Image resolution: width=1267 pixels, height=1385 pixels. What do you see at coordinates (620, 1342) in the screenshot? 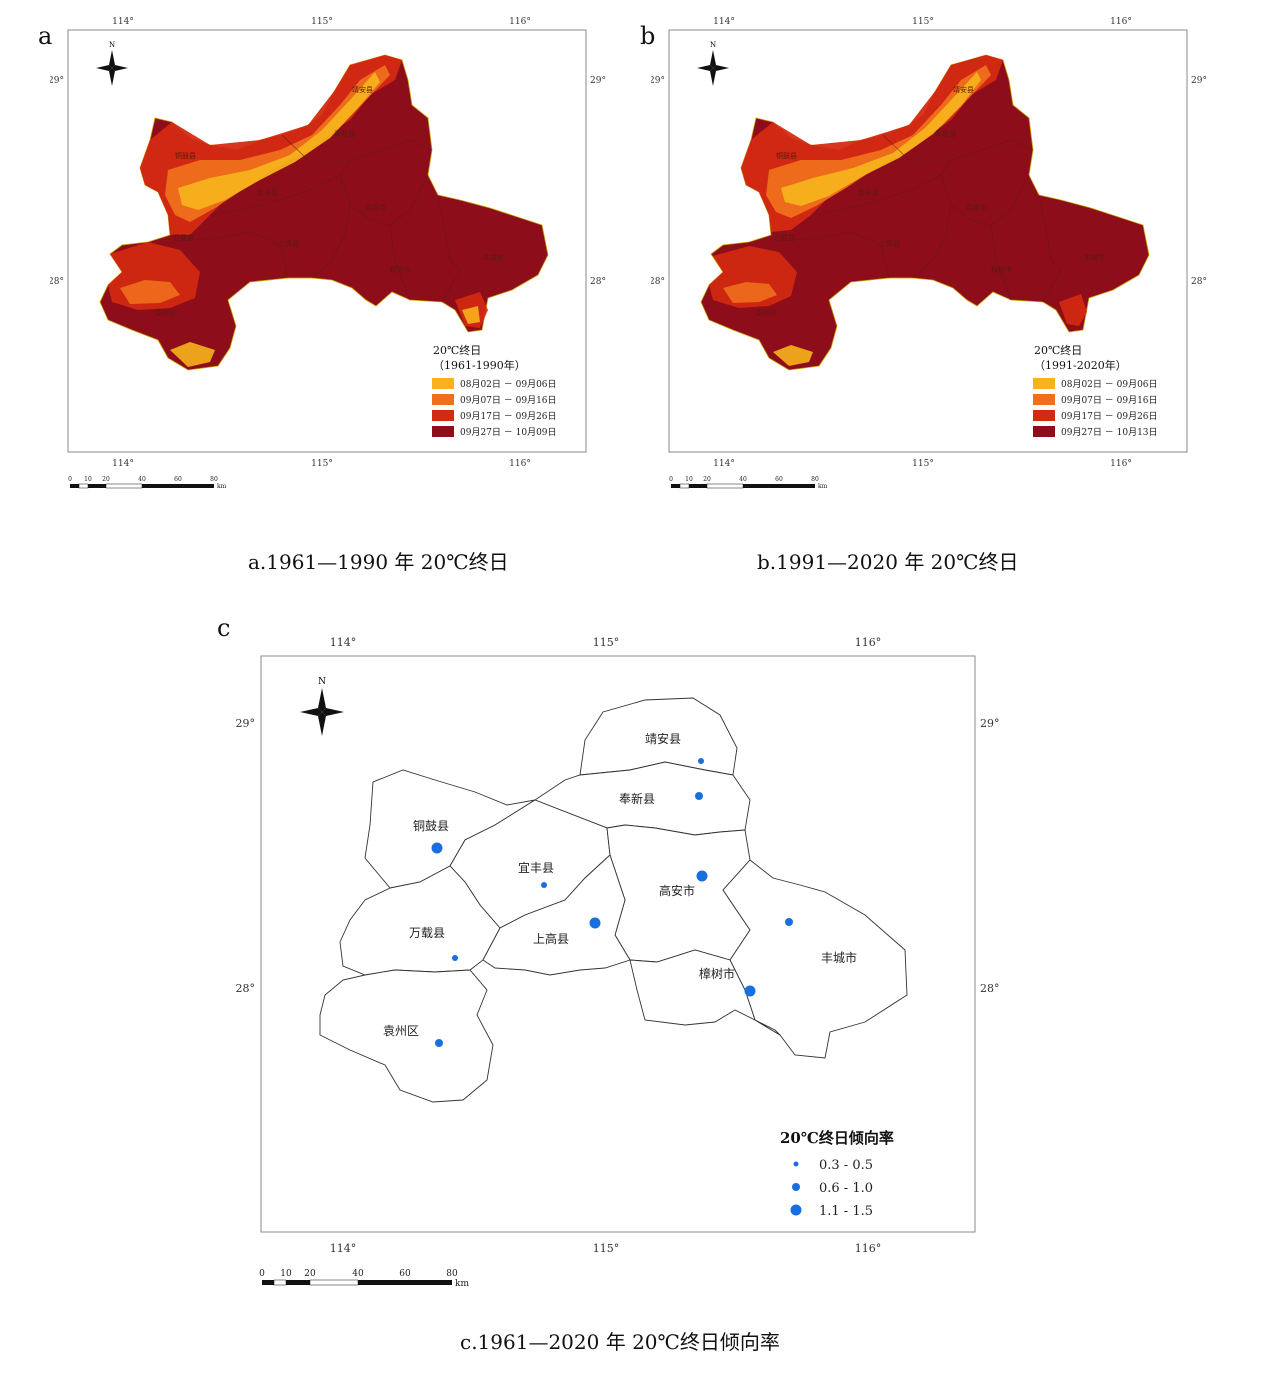
I see `caption-c: c.1961—2020 年 20℃终日倾向率` at bounding box center [620, 1342].